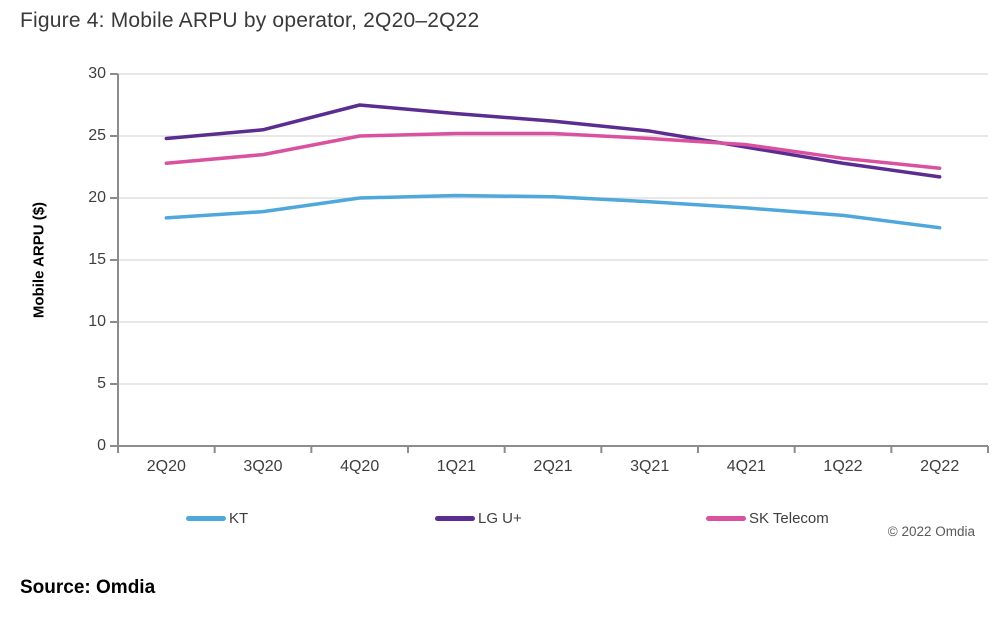  I want to click on legend-item-kt: KT, so click(217, 518).